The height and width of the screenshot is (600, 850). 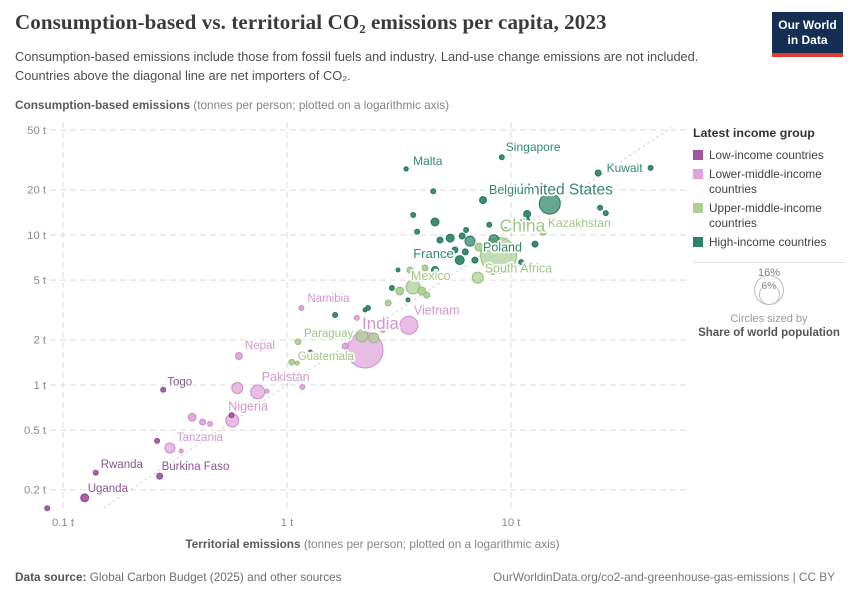 What do you see at coordinates (95, 472) in the screenshot?
I see `data-point-rwanda` at bounding box center [95, 472].